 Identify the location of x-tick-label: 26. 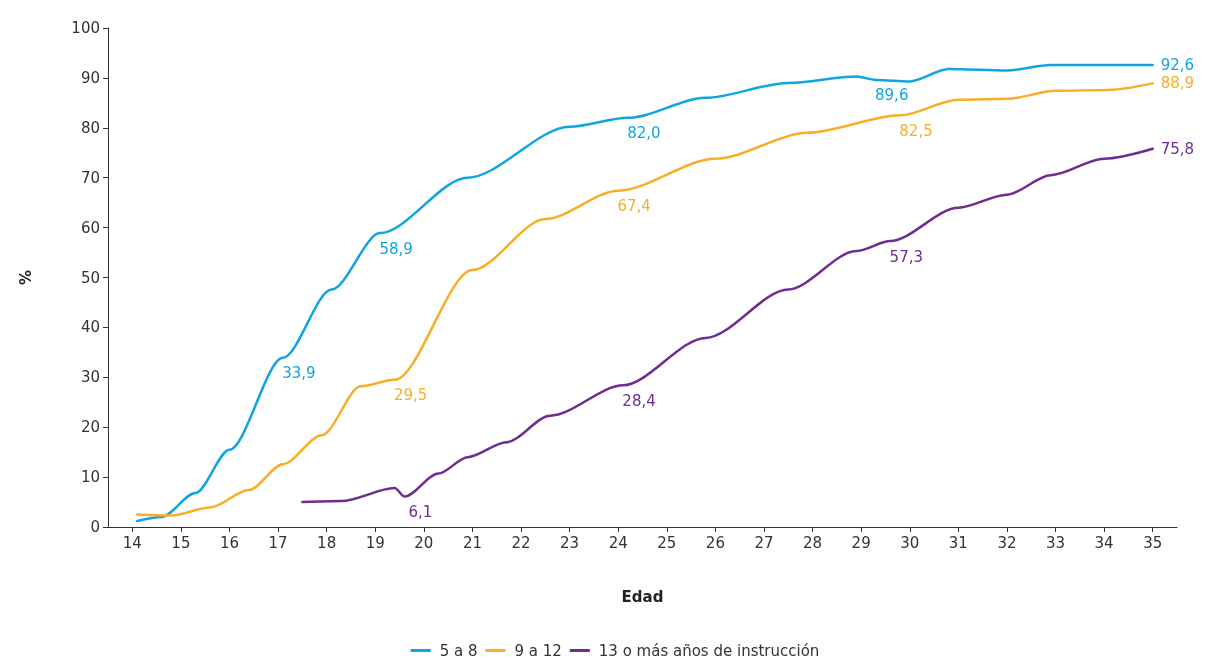
(715, 542).